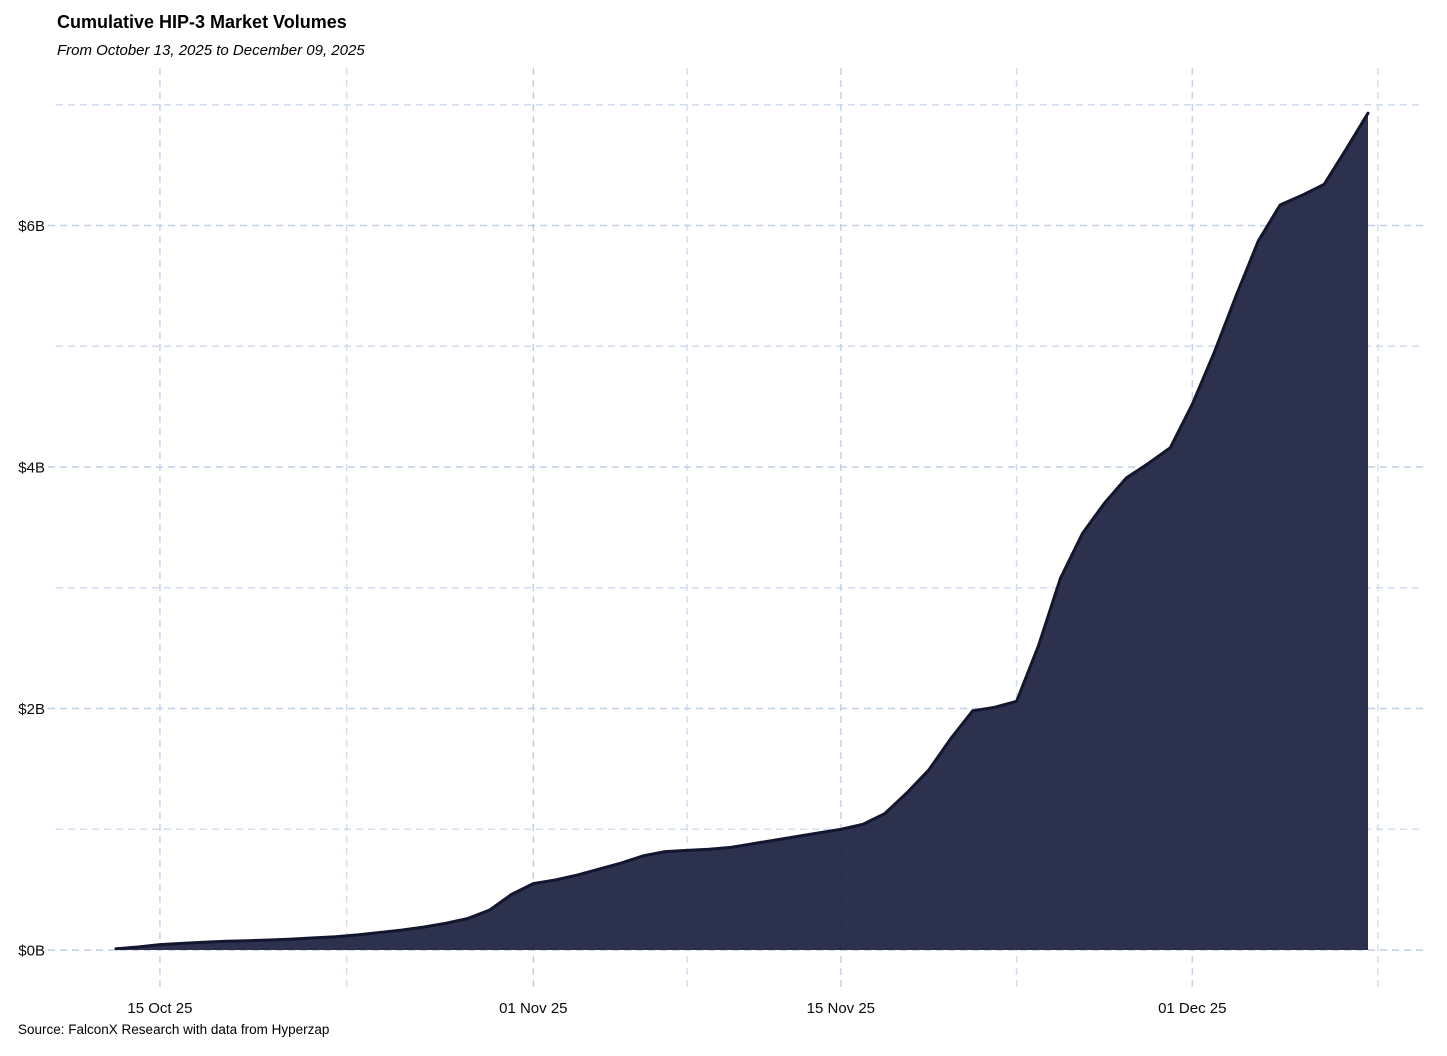 Image resolution: width=1447 pixels, height=1056 pixels. What do you see at coordinates (31, 709) in the screenshot?
I see `y-tick-label: $2B` at bounding box center [31, 709].